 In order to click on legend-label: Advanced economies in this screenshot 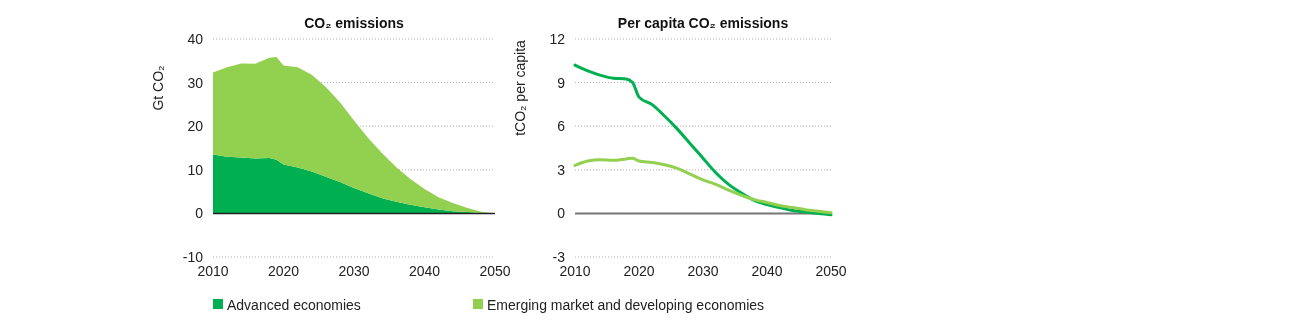, I will do `click(294, 304)`.